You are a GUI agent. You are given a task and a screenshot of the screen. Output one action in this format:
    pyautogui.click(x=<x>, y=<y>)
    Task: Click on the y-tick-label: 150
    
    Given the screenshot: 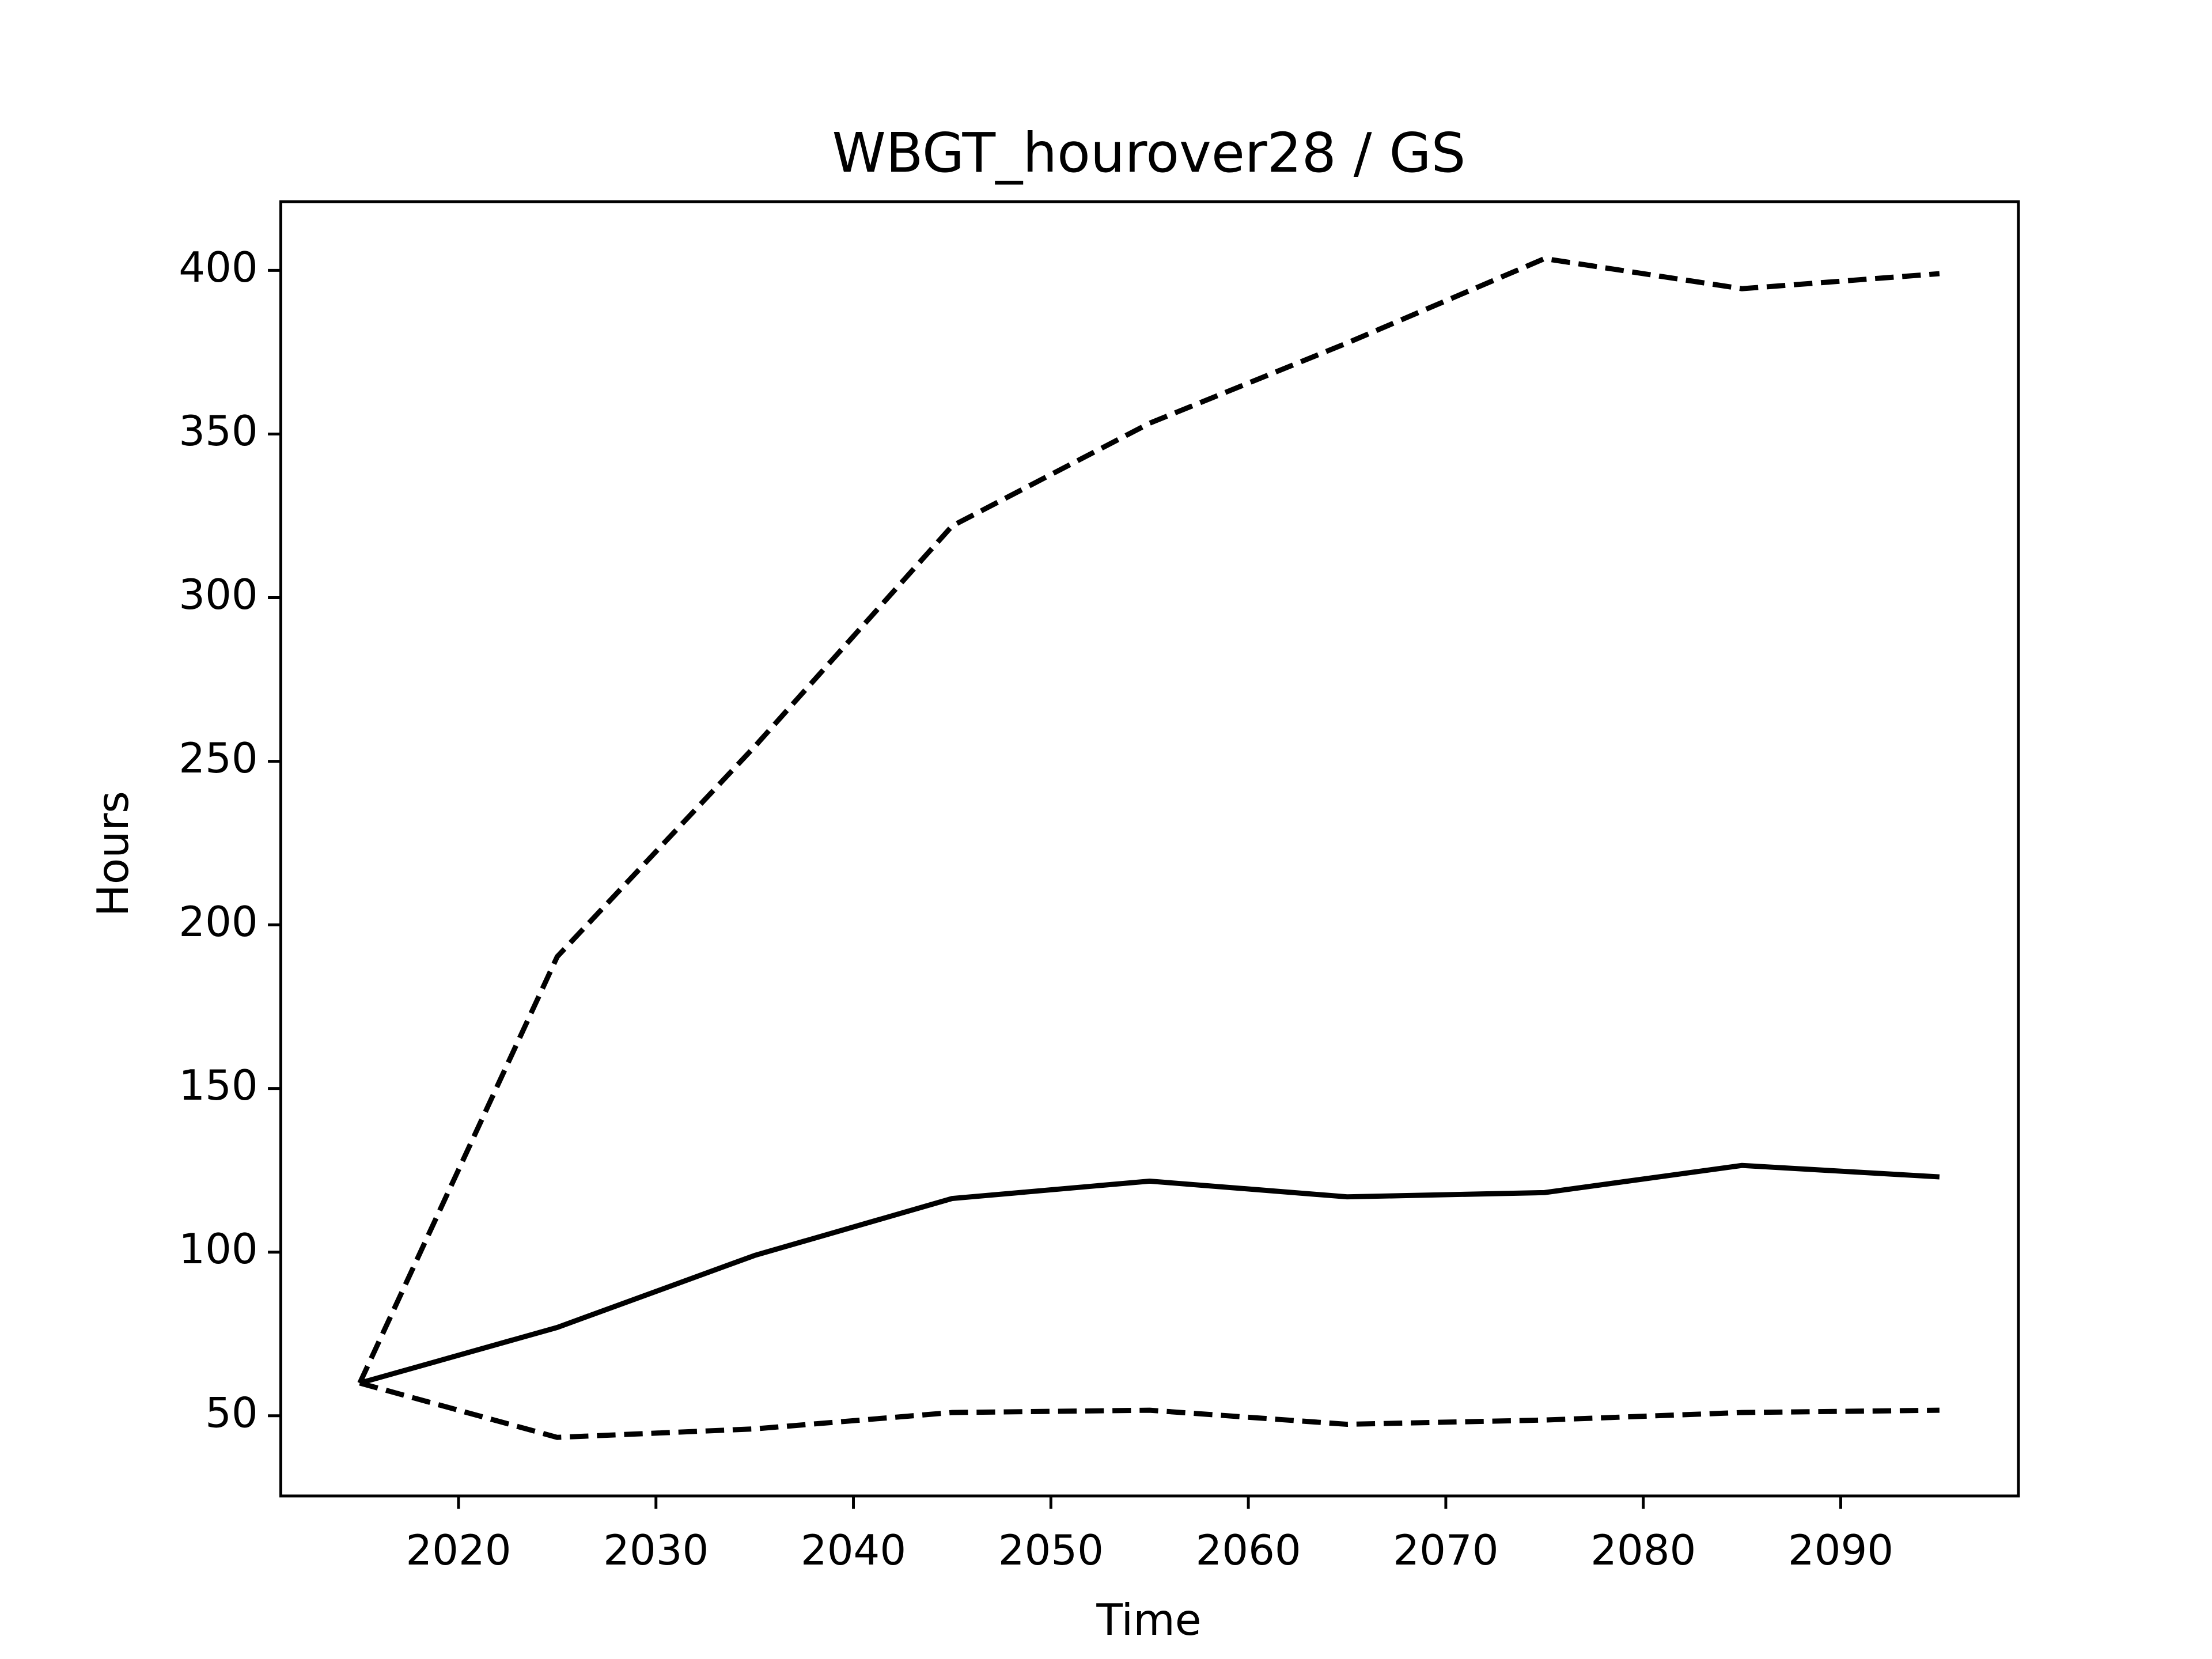 What is the action you would take?
    pyautogui.click(x=218, y=1085)
    